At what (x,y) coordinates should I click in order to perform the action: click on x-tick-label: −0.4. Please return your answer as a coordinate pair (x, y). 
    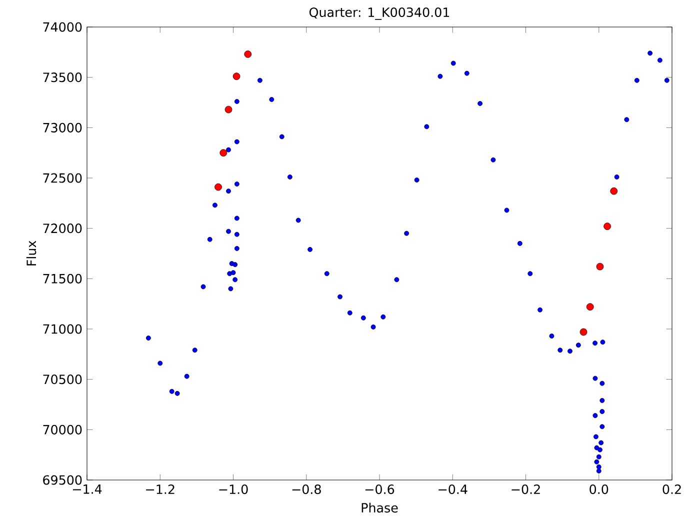
    Looking at the image, I should click on (453, 489).